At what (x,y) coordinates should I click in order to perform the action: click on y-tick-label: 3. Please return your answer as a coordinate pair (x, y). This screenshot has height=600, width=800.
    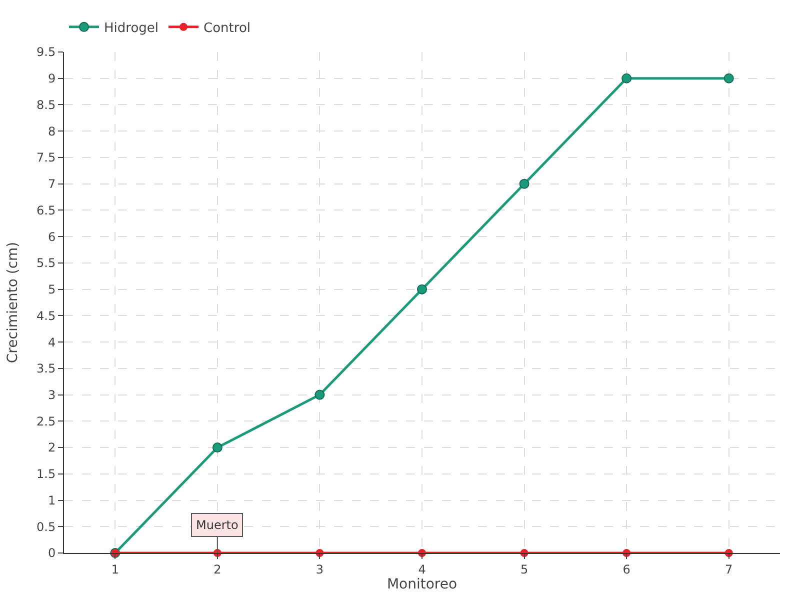
    Looking at the image, I should click on (52, 395).